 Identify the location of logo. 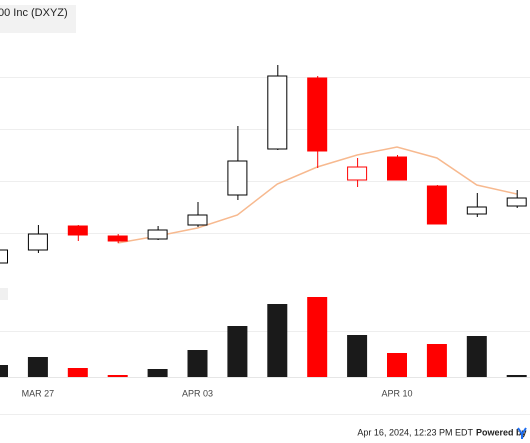
(522, 433).